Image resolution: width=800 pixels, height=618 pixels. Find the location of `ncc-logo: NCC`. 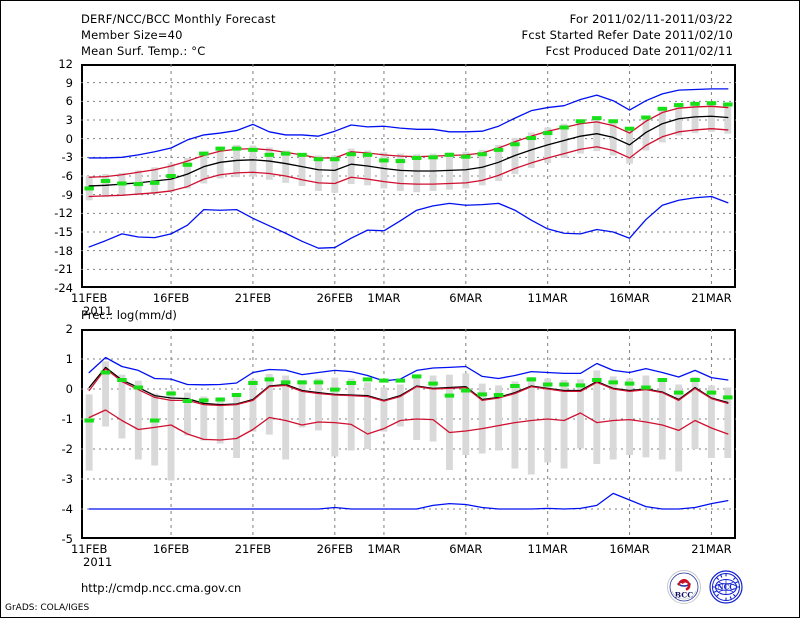

ncc-logo: NCC is located at coordinates (726, 587).